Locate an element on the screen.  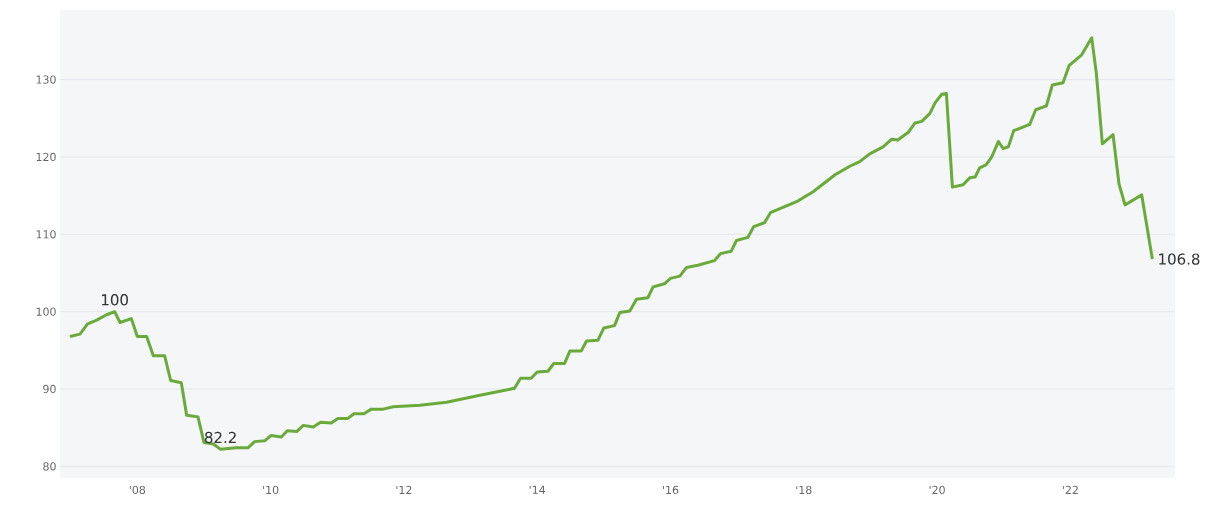
x-tick-label: '08 is located at coordinates (137, 490).